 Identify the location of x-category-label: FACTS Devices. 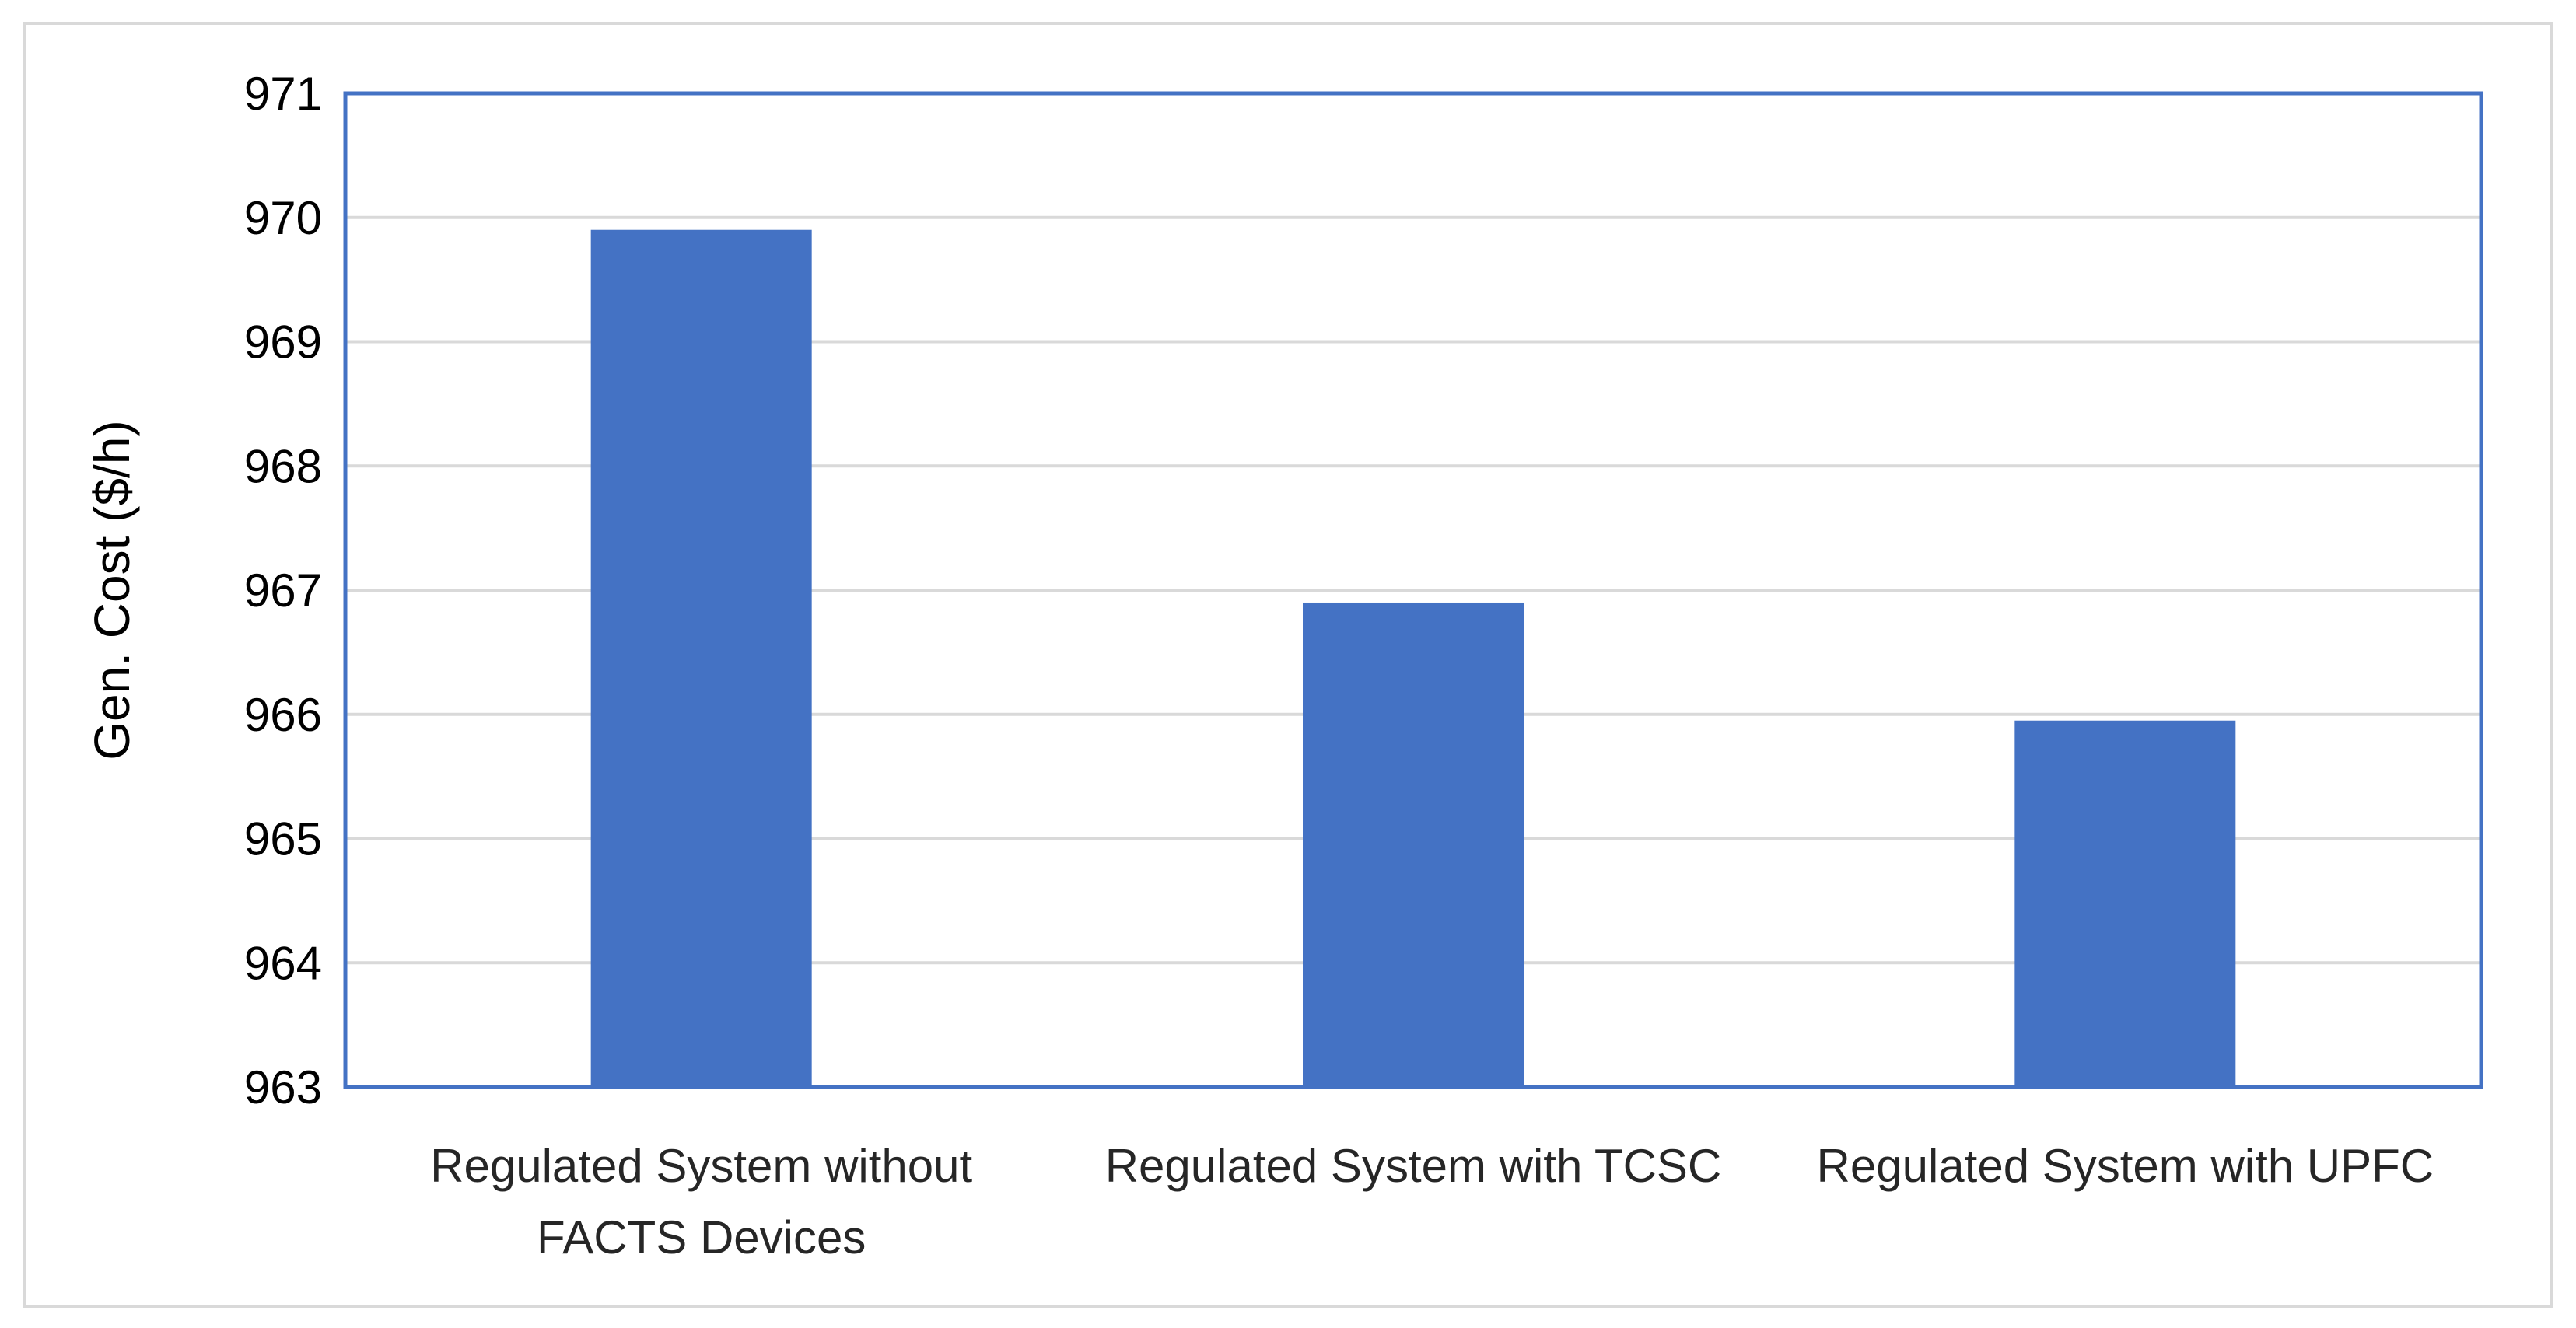
(701, 1237).